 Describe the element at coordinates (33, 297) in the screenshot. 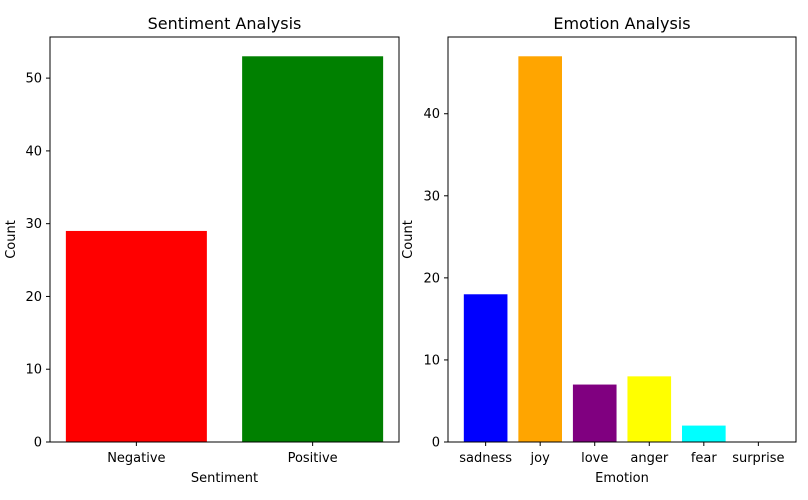

I see `sentiment-y-tick-label: 20` at that location.